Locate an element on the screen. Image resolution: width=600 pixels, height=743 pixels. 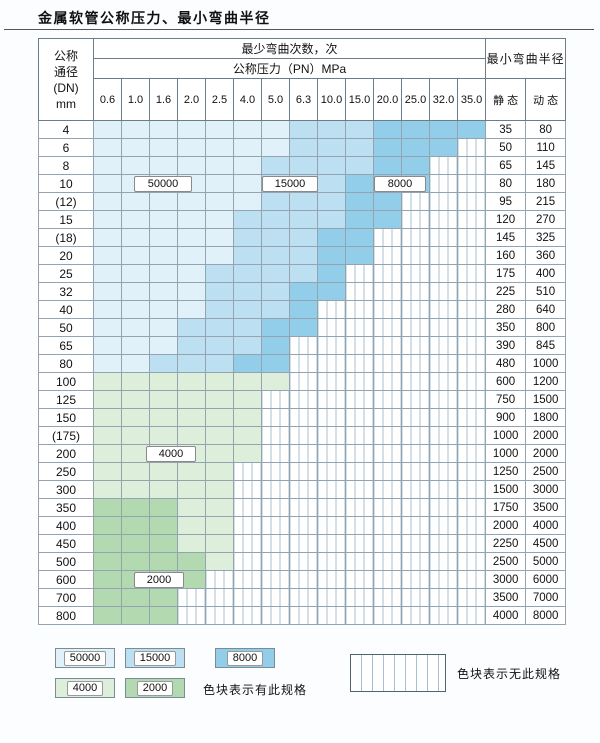
dynamic-value: 3500 is located at coordinates (546, 507).